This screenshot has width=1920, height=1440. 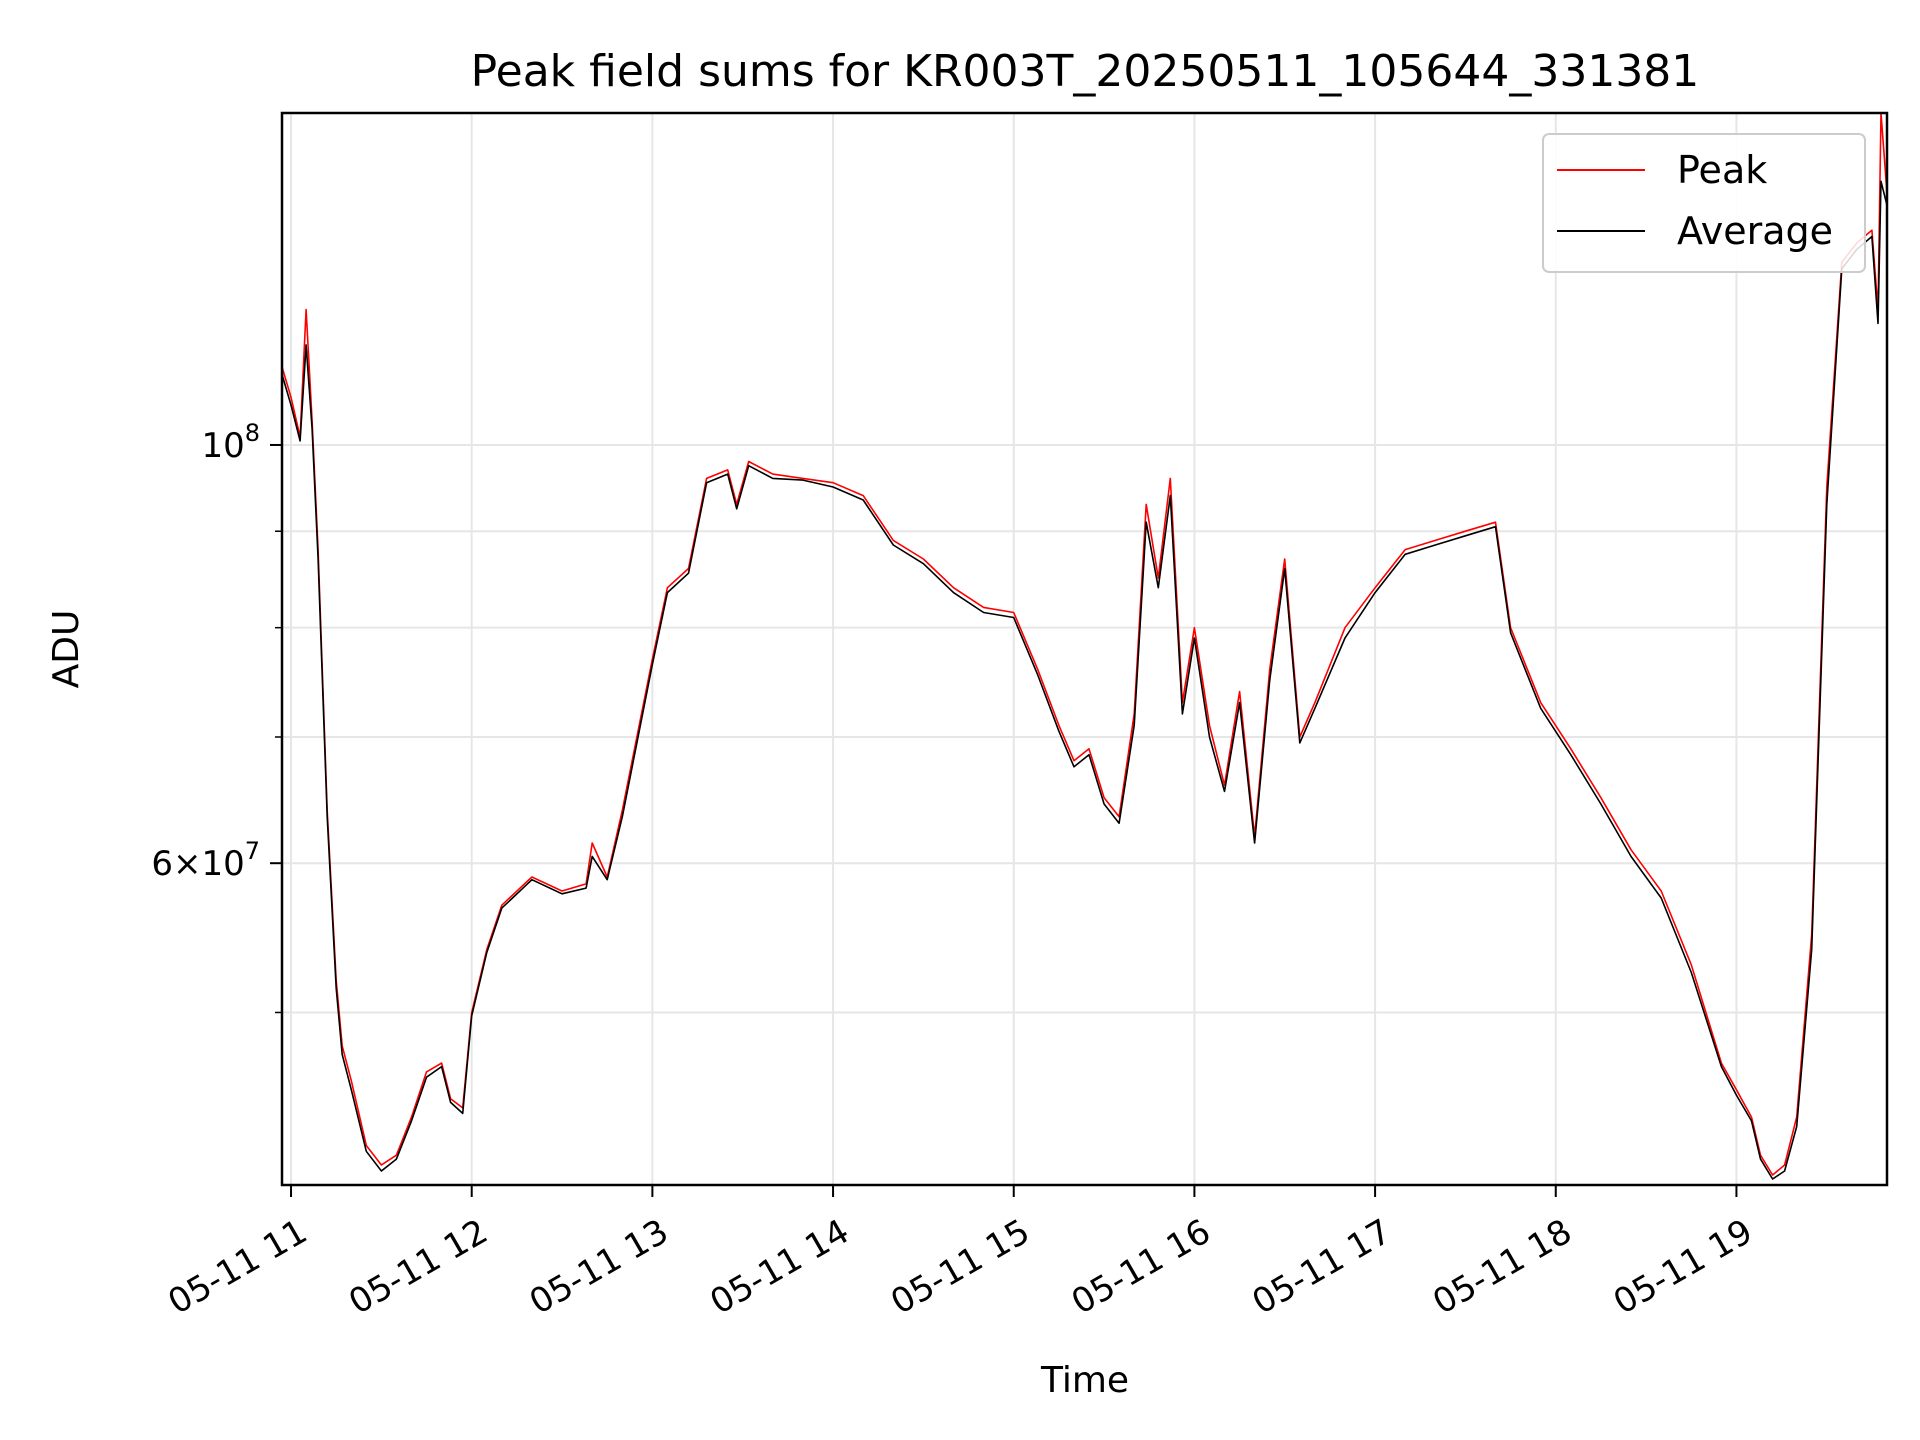 I want to click on y-ticks: 108 6×107, so click(x=216, y=716).